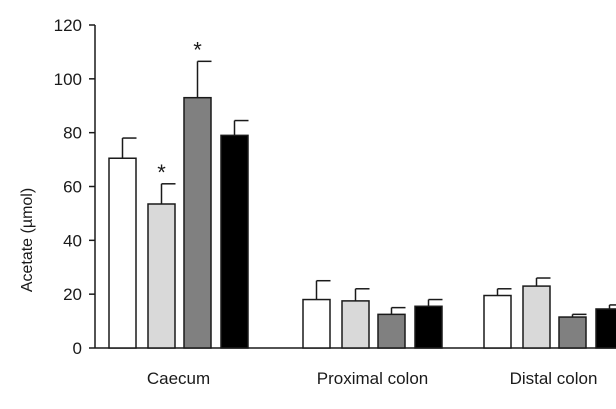  Describe the element at coordinates (68, 79) in the screenshot. I see `y-tick-label: 100` at that location.